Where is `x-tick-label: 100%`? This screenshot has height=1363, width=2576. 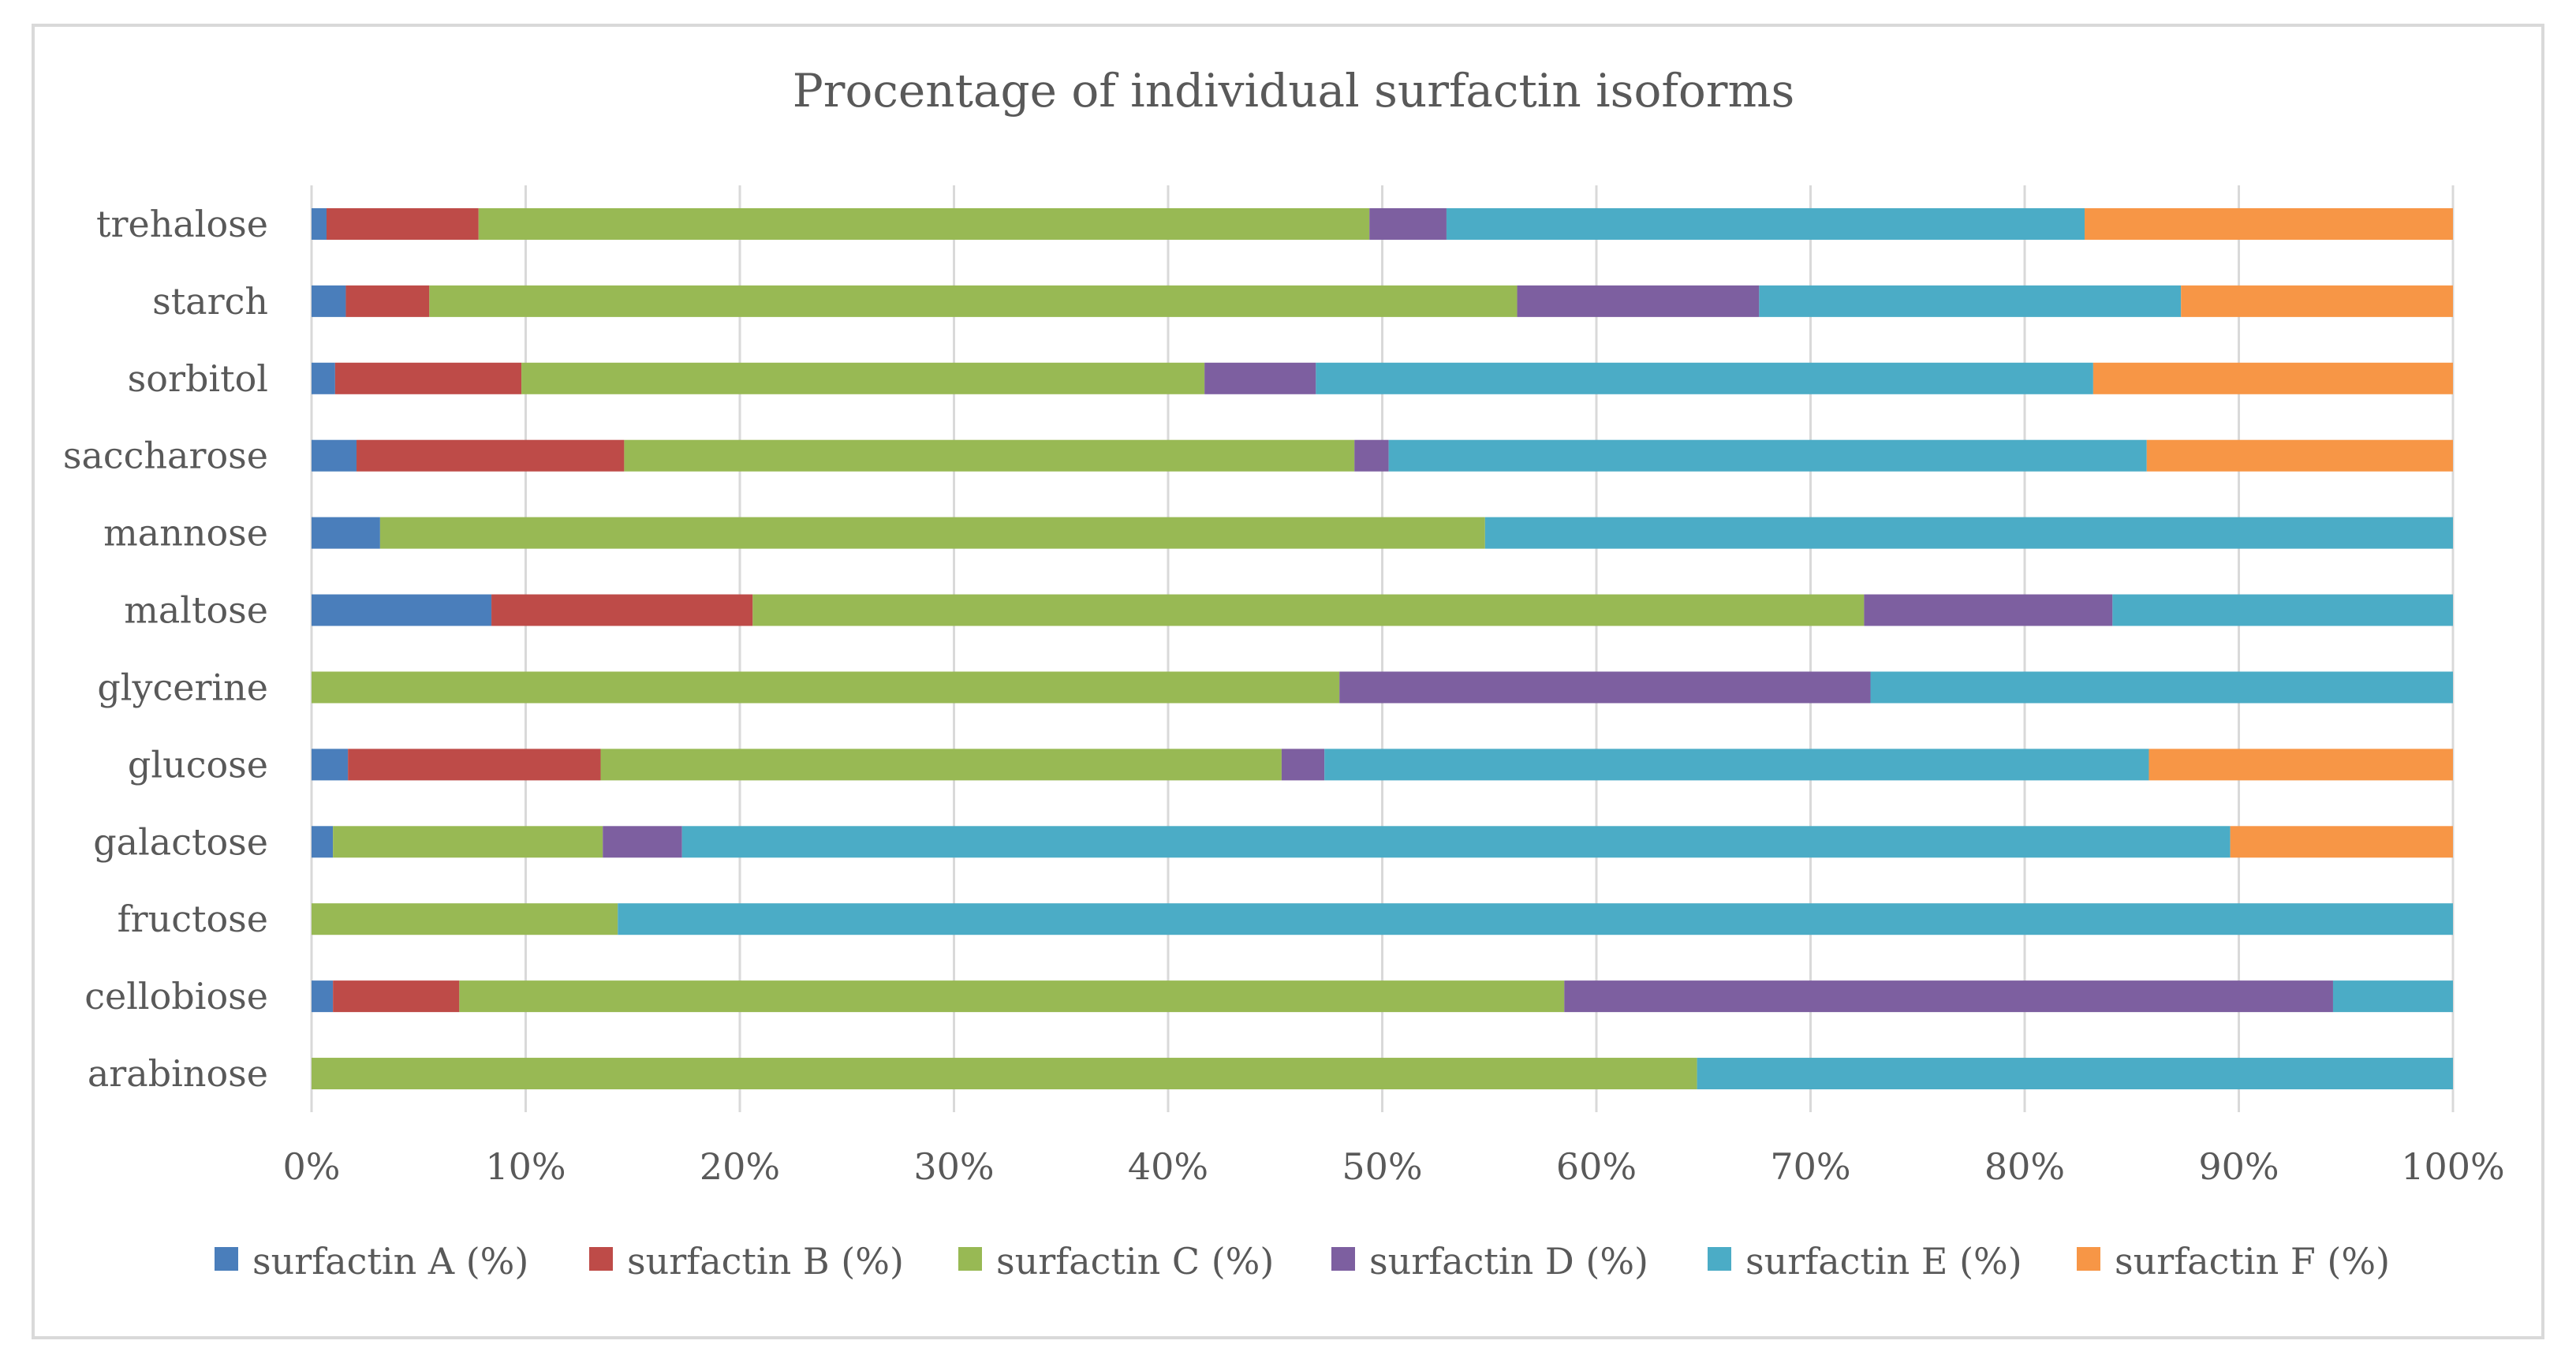
x-tick-label: 100% is located at coordinates (2453, 1166).